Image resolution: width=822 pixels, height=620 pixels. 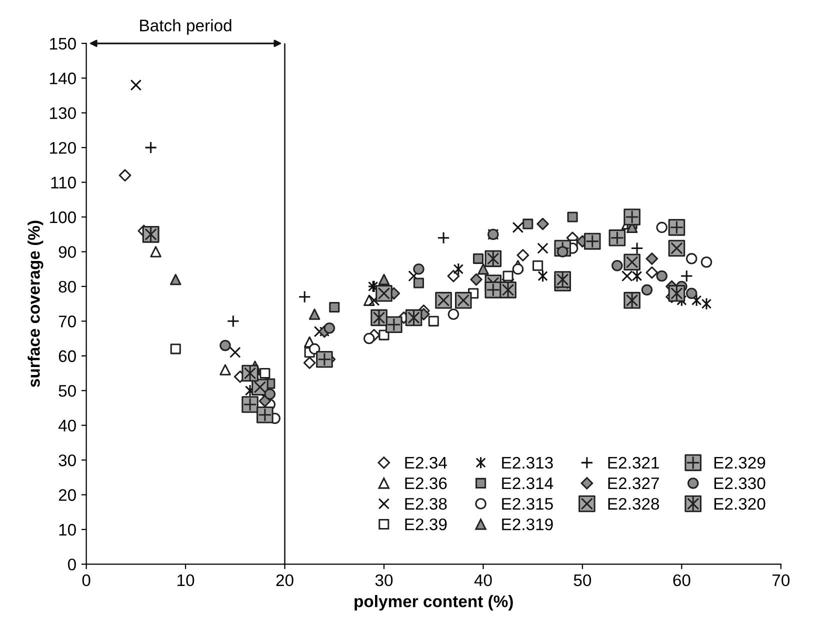 What do you see at coordinates (426, 504) in the screenshot?
I see `legend-label: E2.38` at bounding box center [426, 504].